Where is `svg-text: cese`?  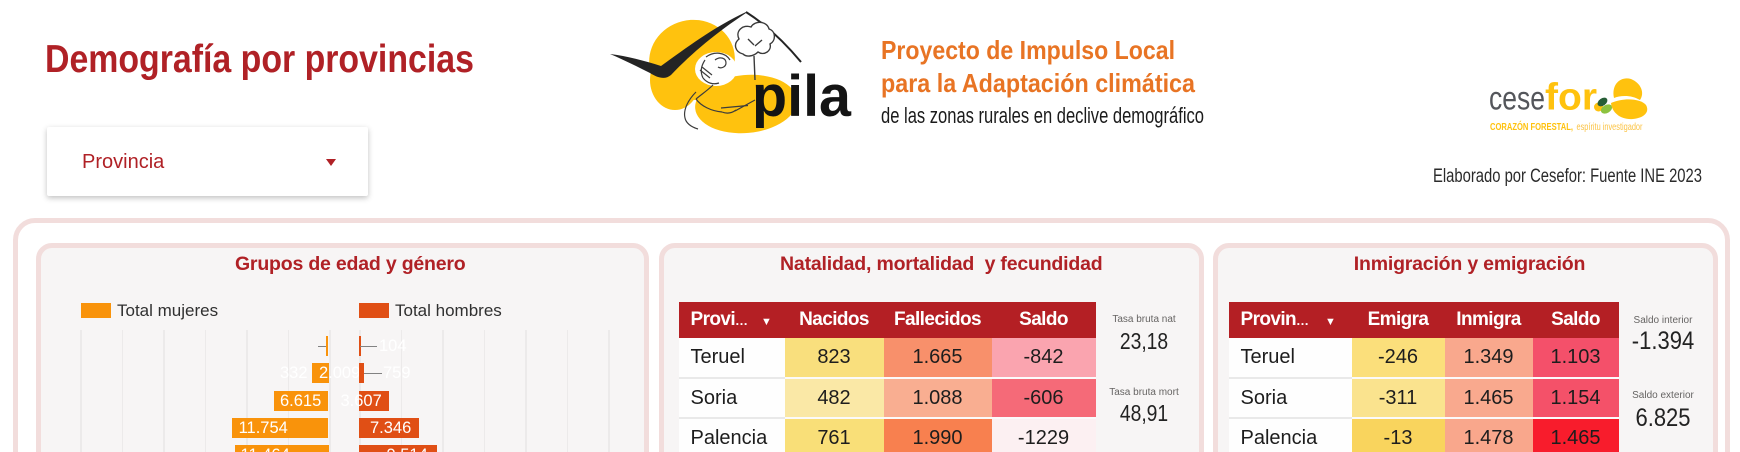
svg-text: cese is located at coordinates (1517, 98).